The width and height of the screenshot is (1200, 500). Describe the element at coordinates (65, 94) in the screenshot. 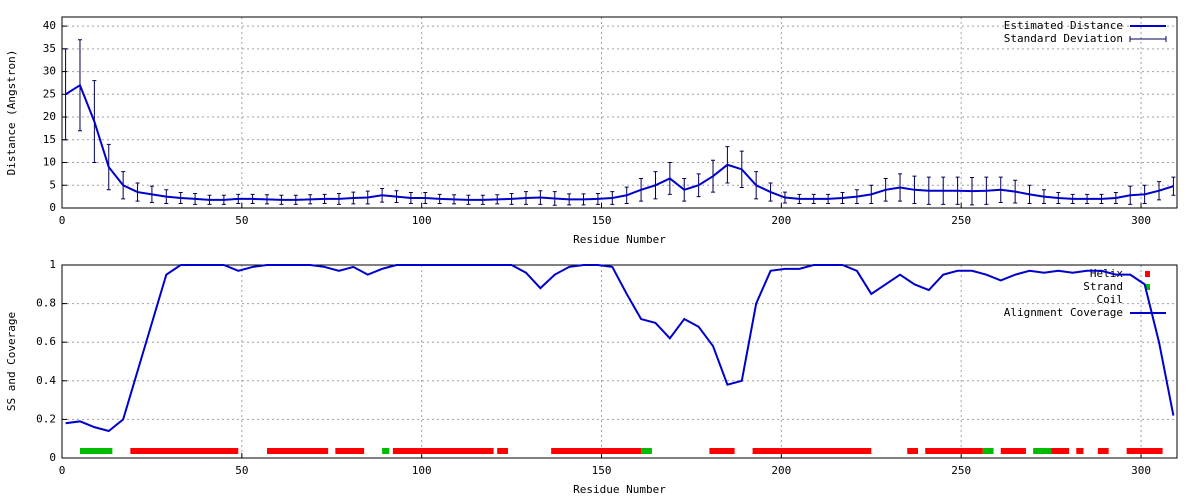

I see `error-bar` at that location.